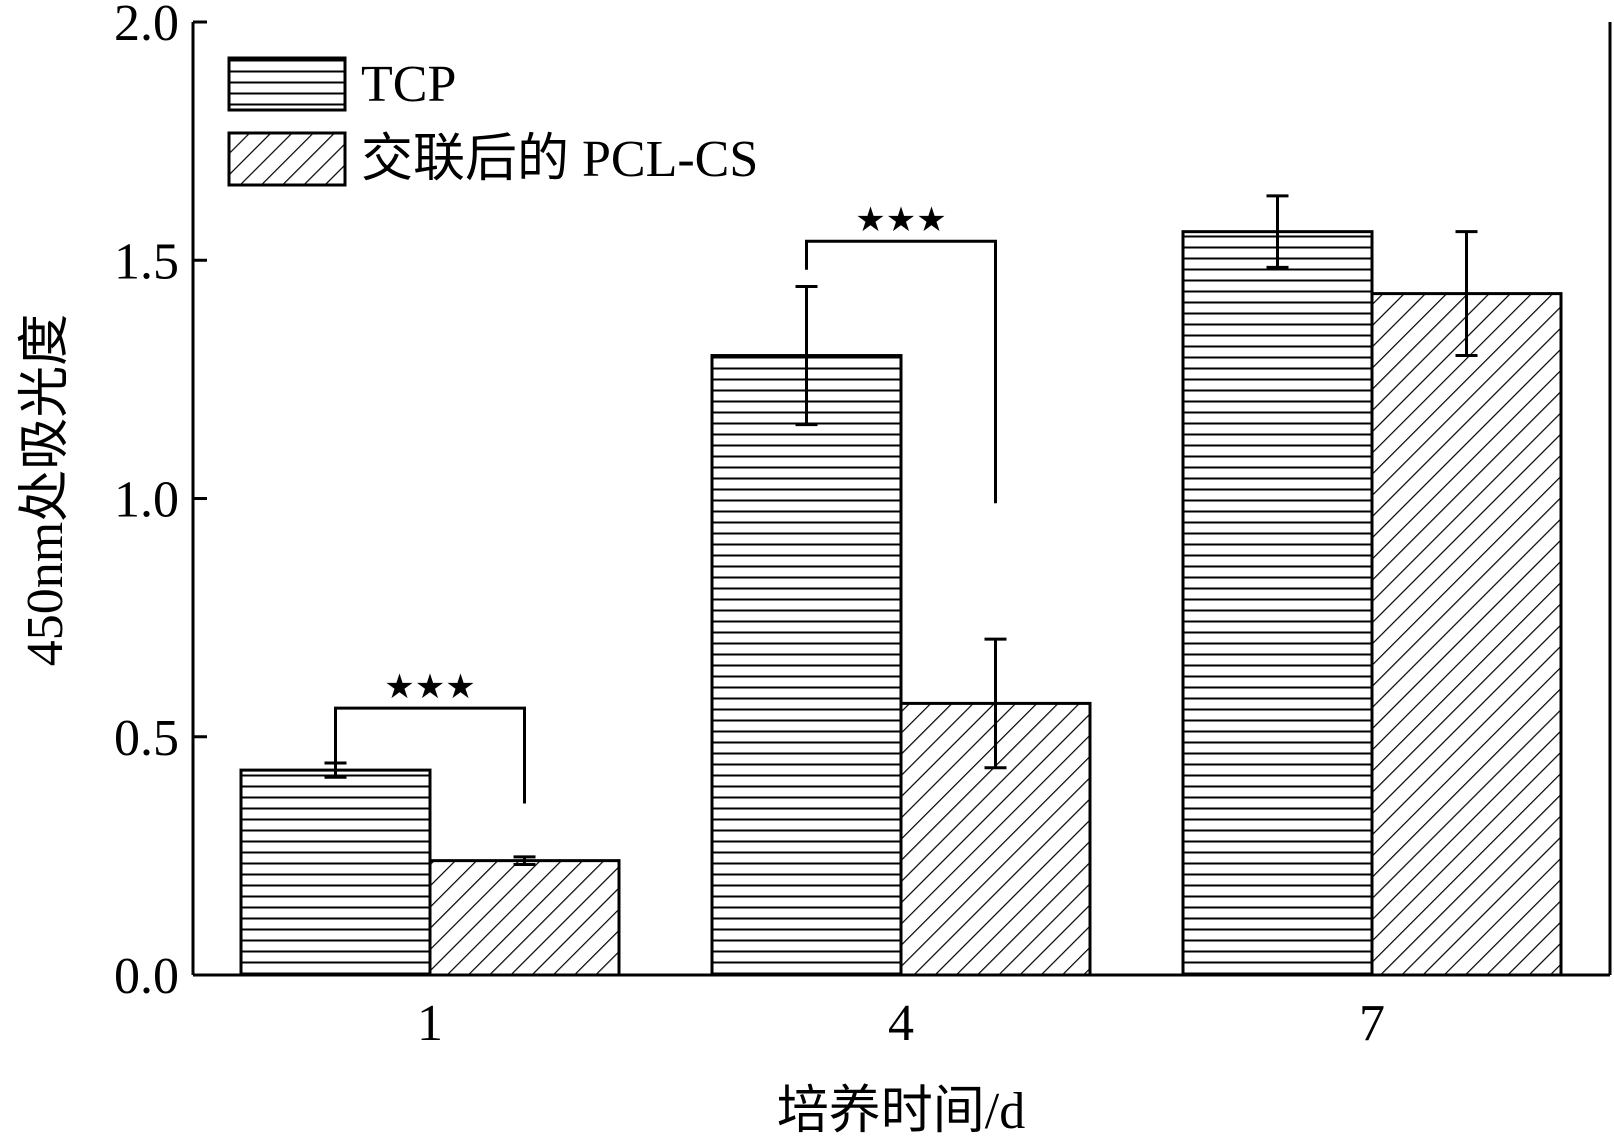 The image size is (1614, 1139). I want to click on x-axis-title: 培养时间/d, so click(901, 1111).